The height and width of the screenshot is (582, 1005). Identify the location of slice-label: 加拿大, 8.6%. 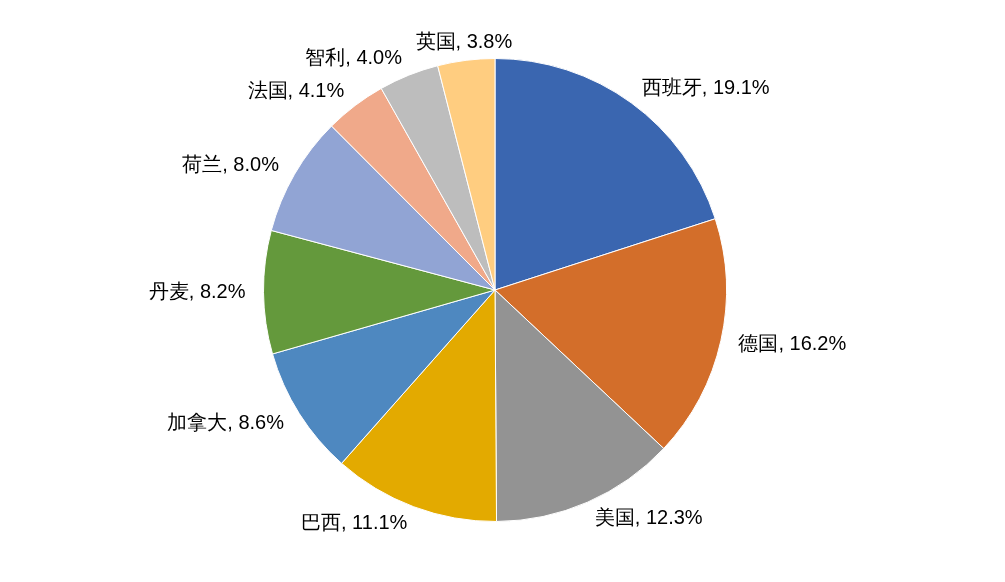
(226, 421).